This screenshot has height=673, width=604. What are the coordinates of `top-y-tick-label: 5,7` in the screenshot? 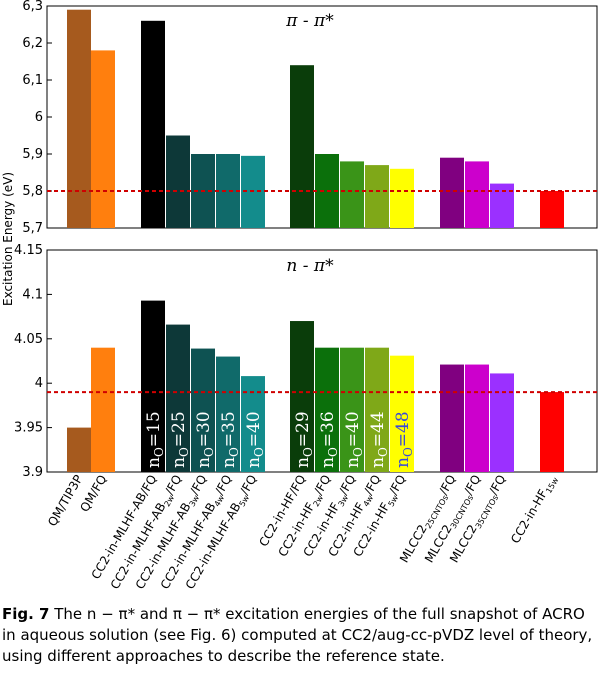 It's located at (32, 228).